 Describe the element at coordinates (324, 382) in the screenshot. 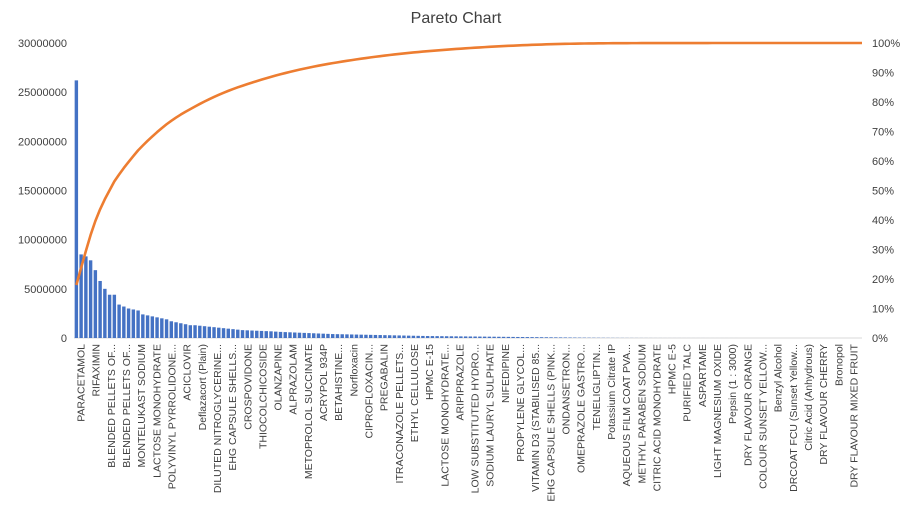

I see `x-category-label: ACRYPOL 934P` at that location.